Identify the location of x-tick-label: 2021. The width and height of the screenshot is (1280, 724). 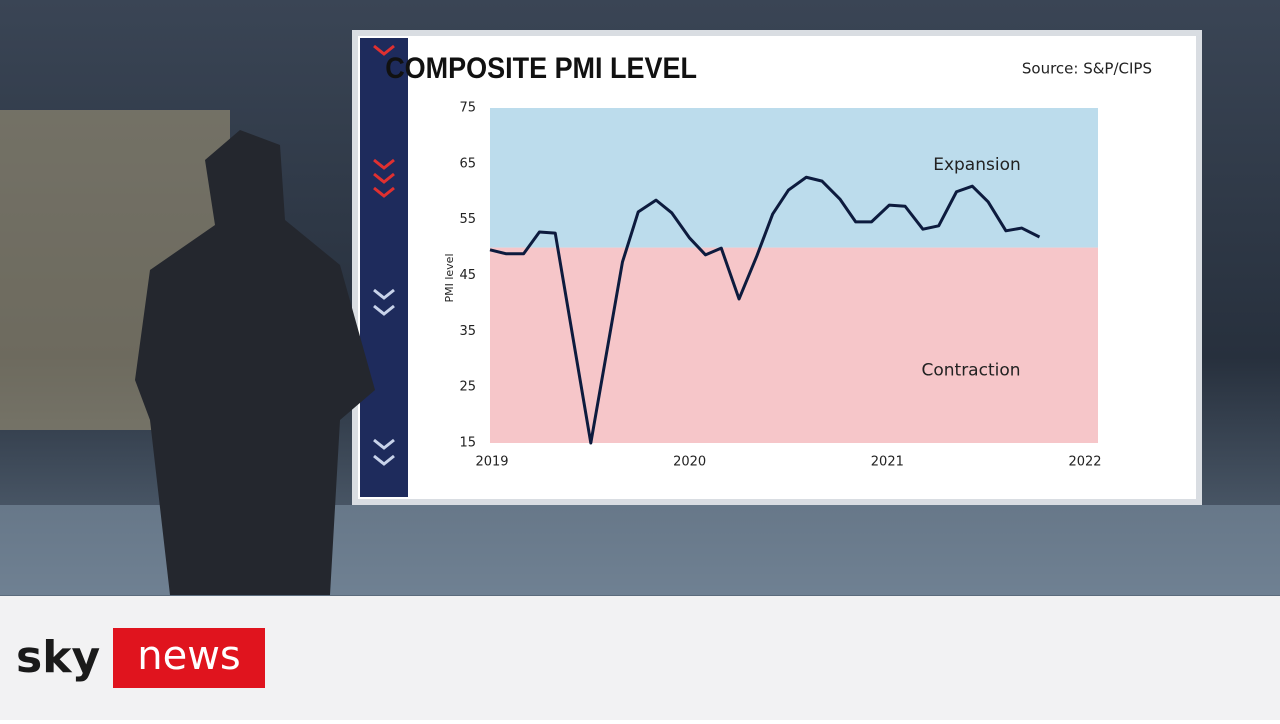
(887, 462).